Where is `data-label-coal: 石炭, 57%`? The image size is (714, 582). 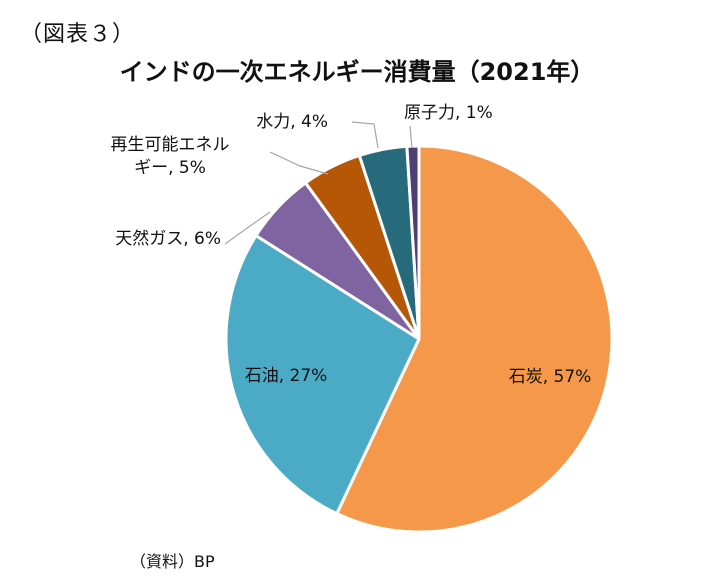
data-label-coal: 石炭, 57% is located at coordinates (550, 377).